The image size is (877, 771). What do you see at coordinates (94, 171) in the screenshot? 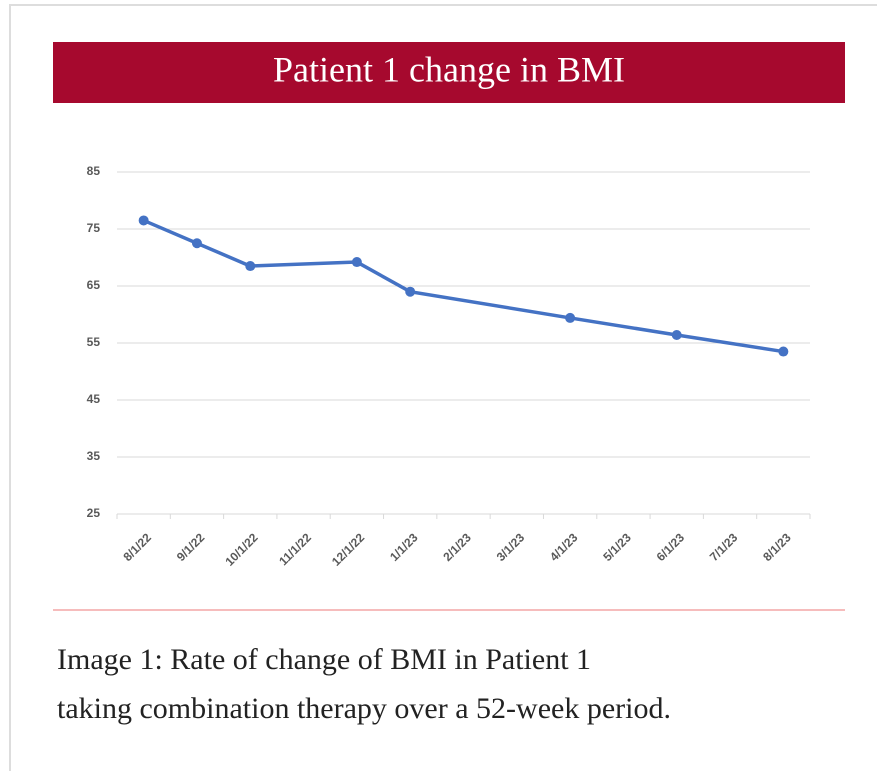
I see `y-tick-label: 85` at bounding box center [94, 171].